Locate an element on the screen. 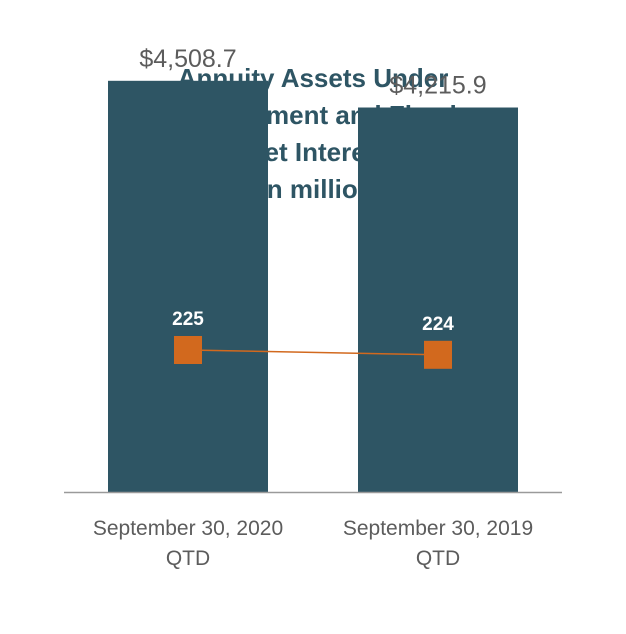  spread-value-label-2: 224 is located at coordinates (438, 324).